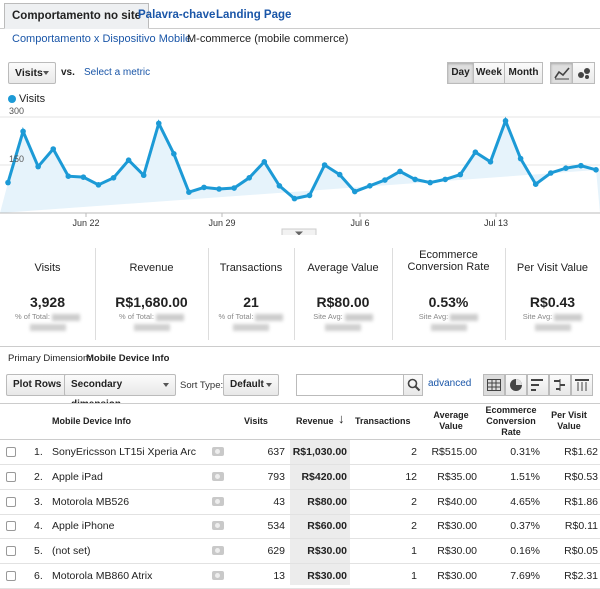  What do you see at coordinates (413, 385) in the screenshot?
I see `search-button` at bounding box center [413, 385].